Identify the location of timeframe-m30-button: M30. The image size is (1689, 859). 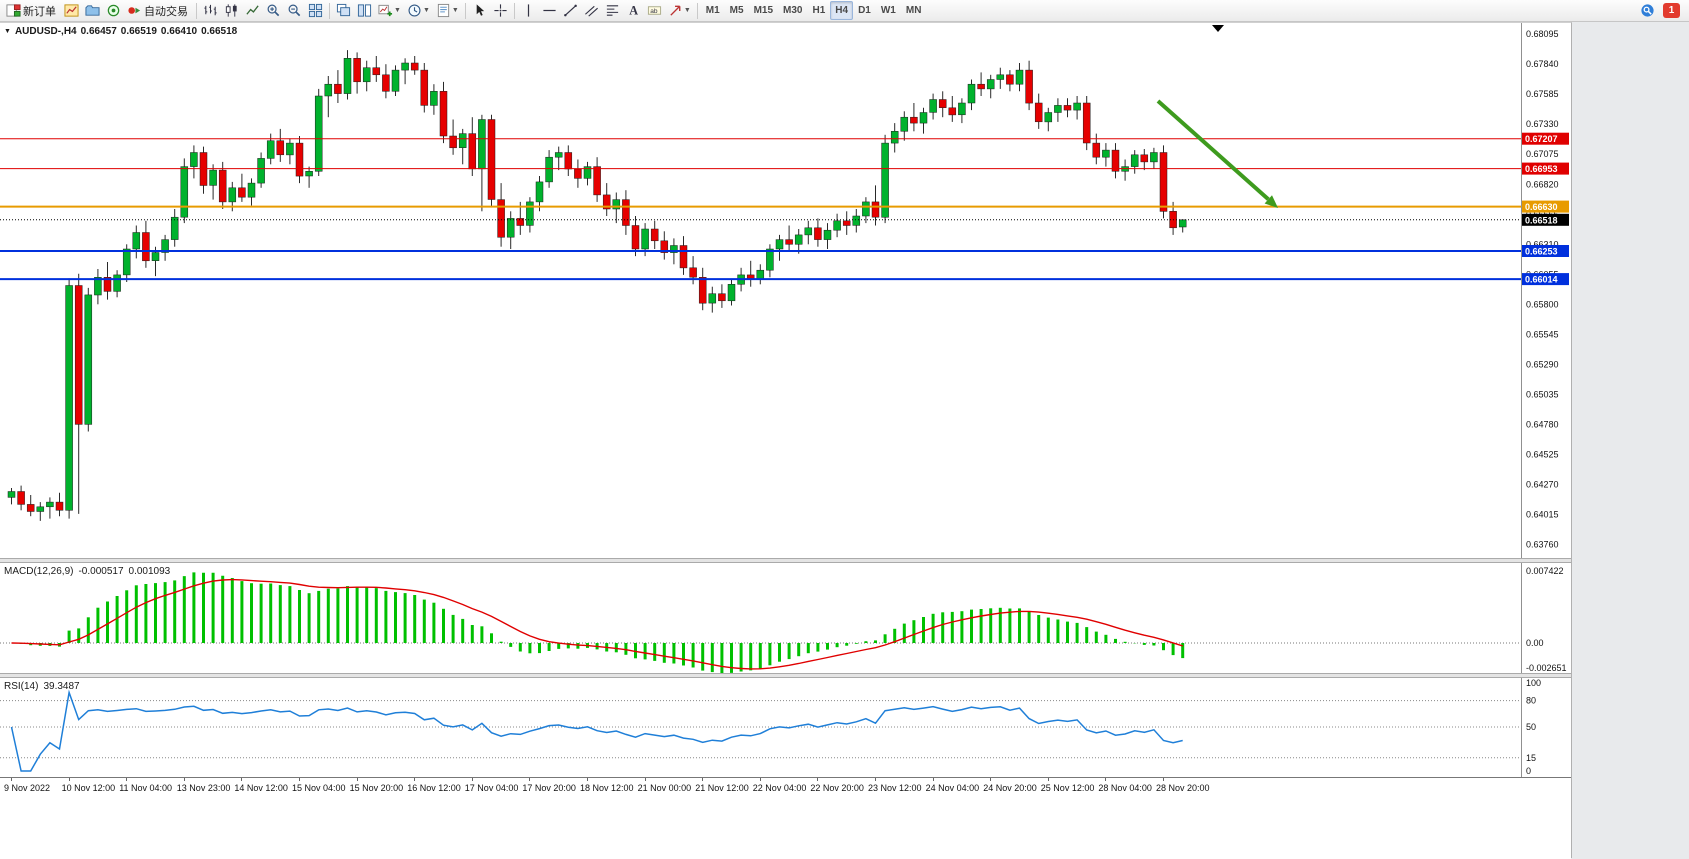
(792, 10).